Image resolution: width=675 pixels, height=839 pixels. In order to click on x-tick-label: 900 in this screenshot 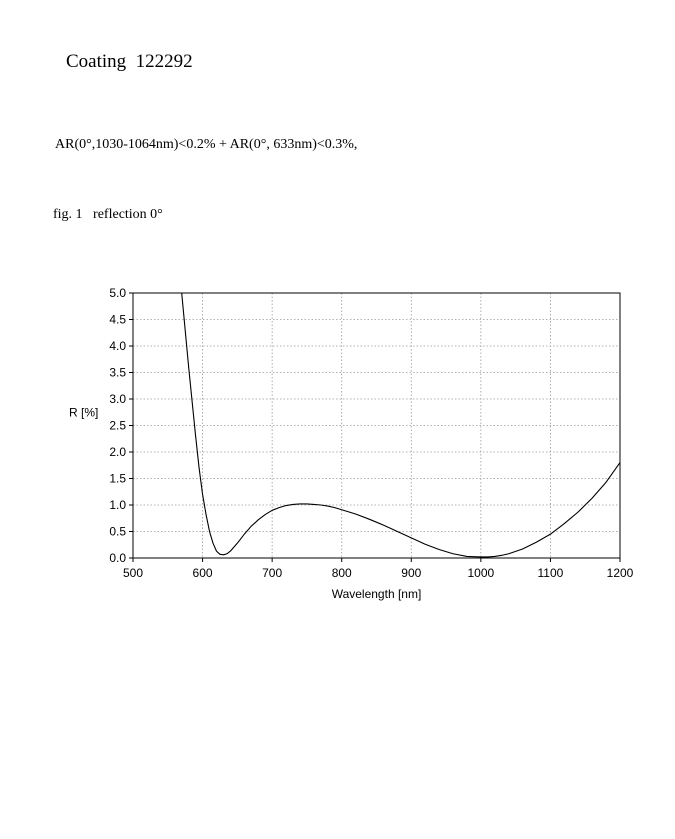, I will do `click(411, 573)`.